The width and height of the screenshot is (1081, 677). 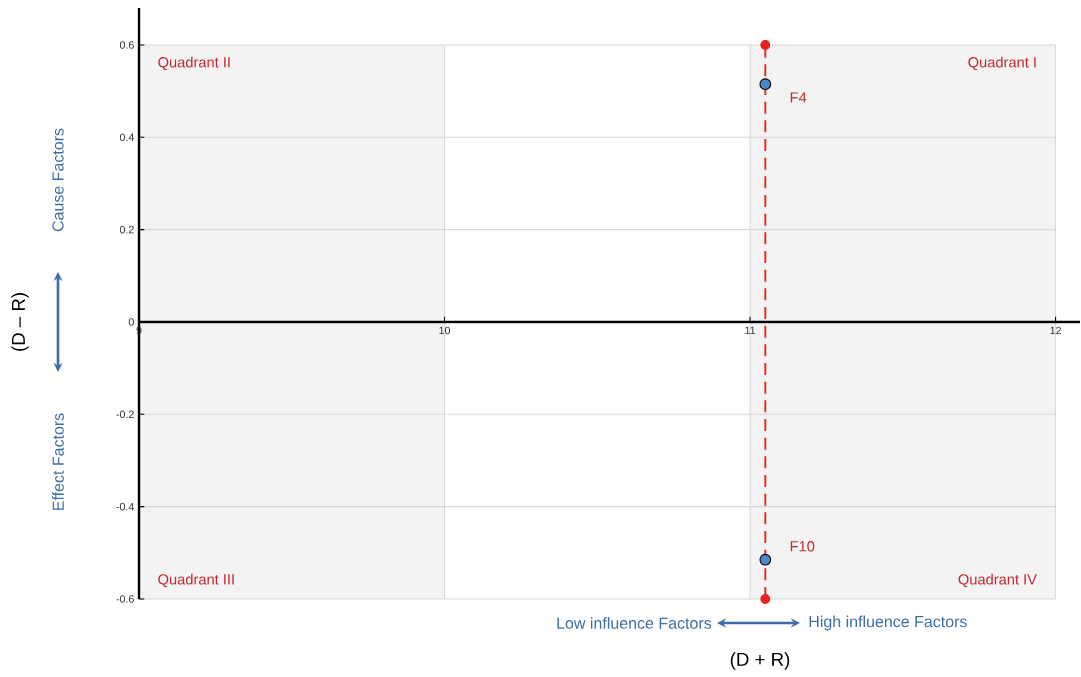 What do you see at coordinates (997, 580) in the screenshot?
I see `annotation: Quadrant IV` at bounding box center [997, 580].